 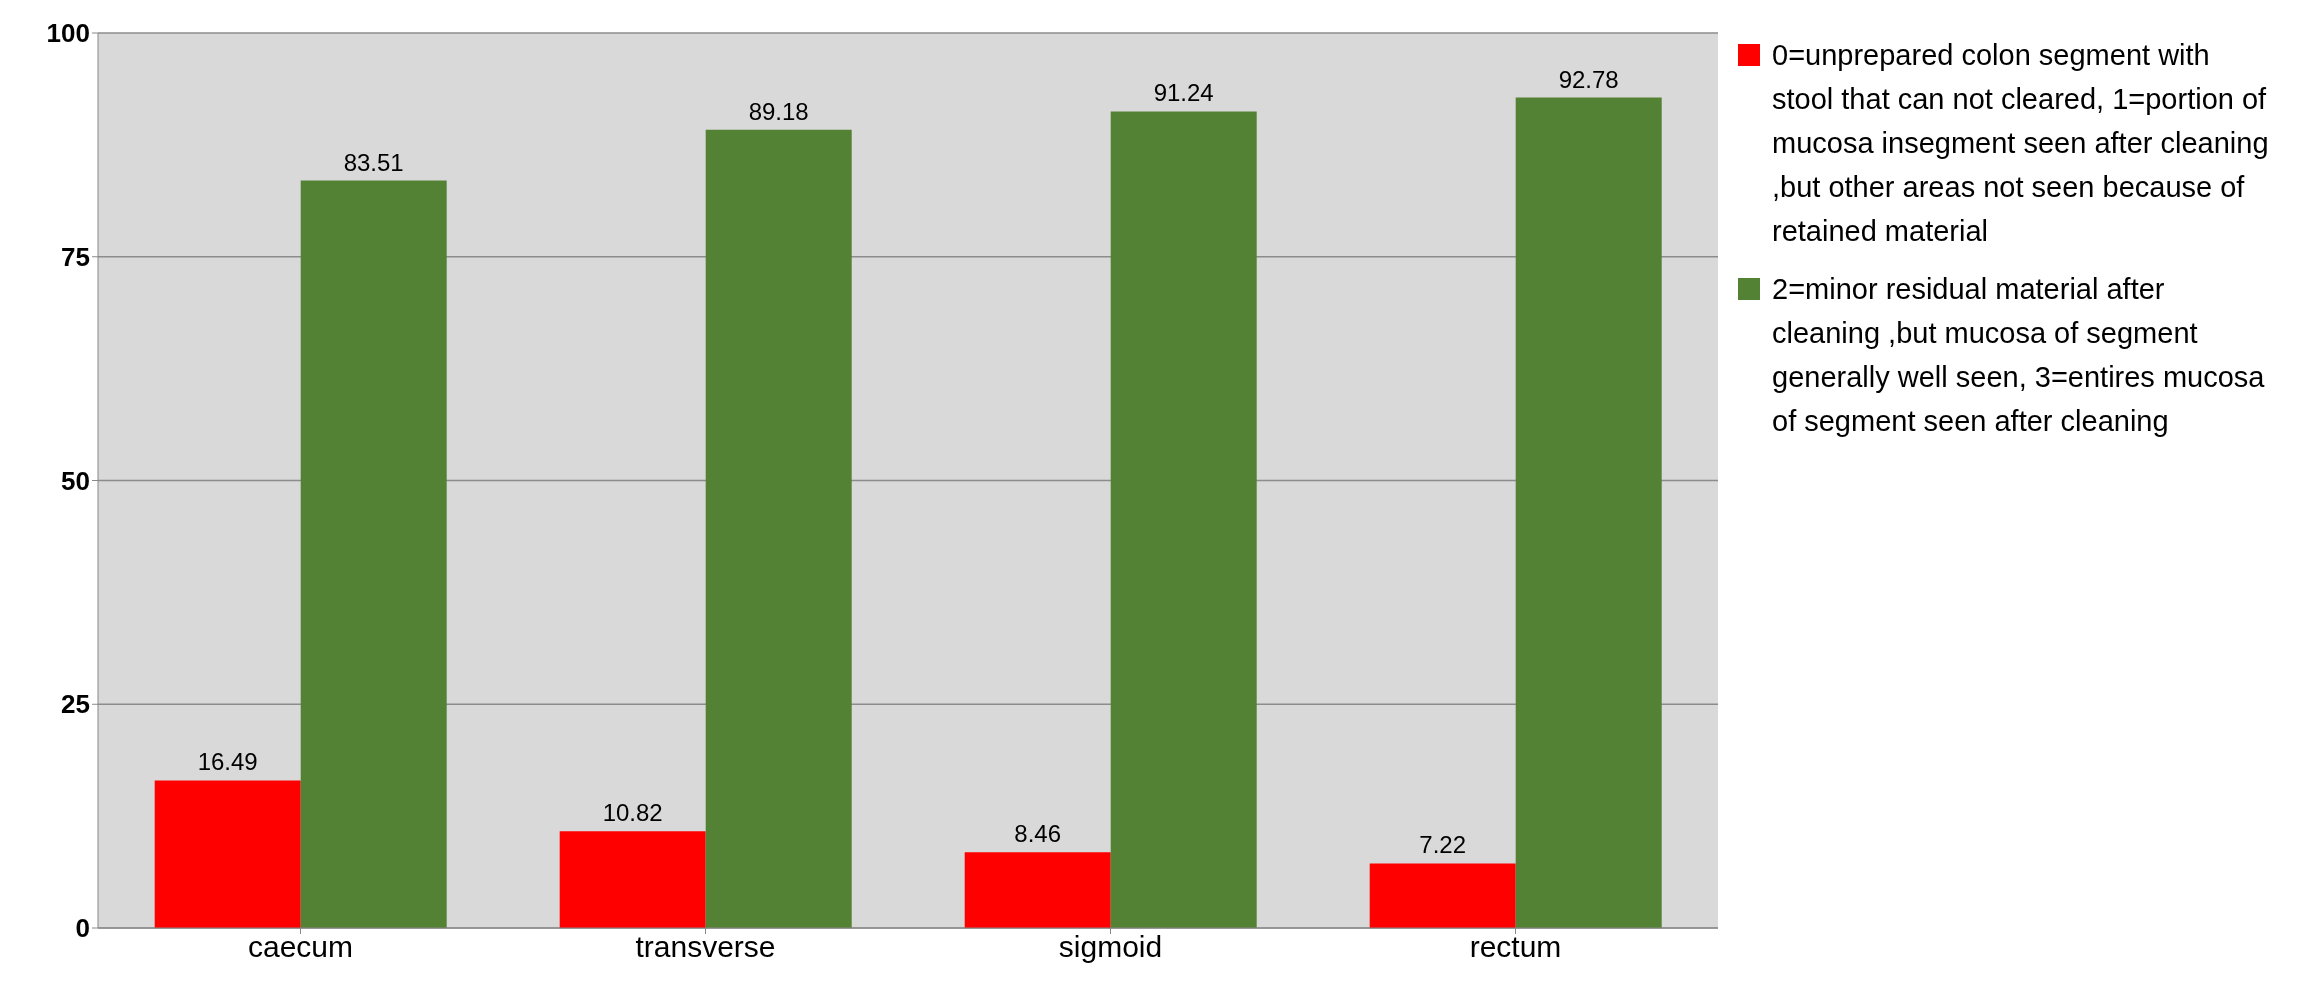 What do you see at coordinates (75, 704) in the screenshot?
I see `y-tick-label: 25` at bounding box center [75, 704].